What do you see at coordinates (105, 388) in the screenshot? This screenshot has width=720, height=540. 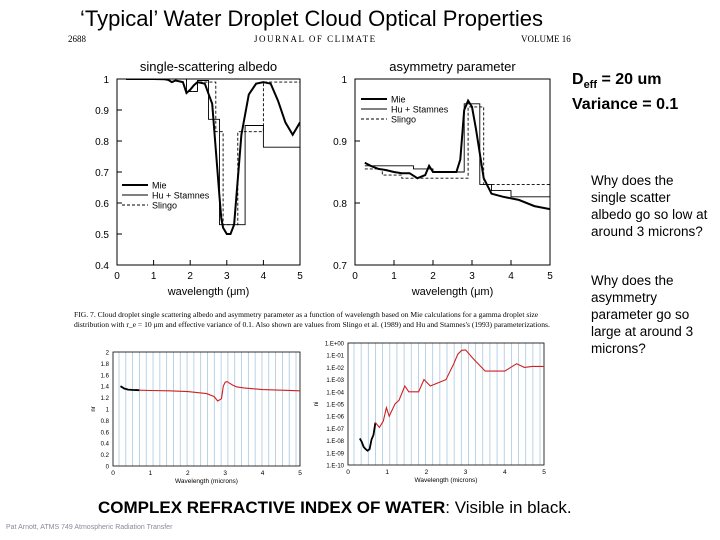 I see `y-tick-label: 1.4` at bounding box center [105, 388].